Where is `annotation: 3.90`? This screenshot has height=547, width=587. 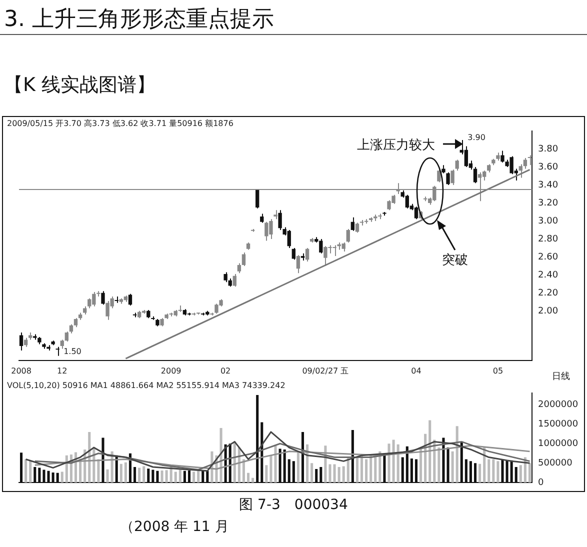 annotation: 3.90 is located at coordinates (477, 137).